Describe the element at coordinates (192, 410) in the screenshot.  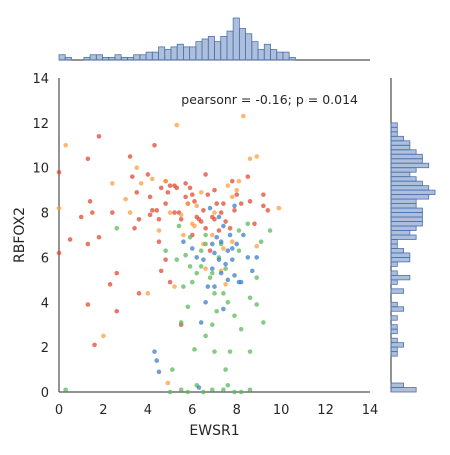
I see `x-tick-label: 6` at that location.